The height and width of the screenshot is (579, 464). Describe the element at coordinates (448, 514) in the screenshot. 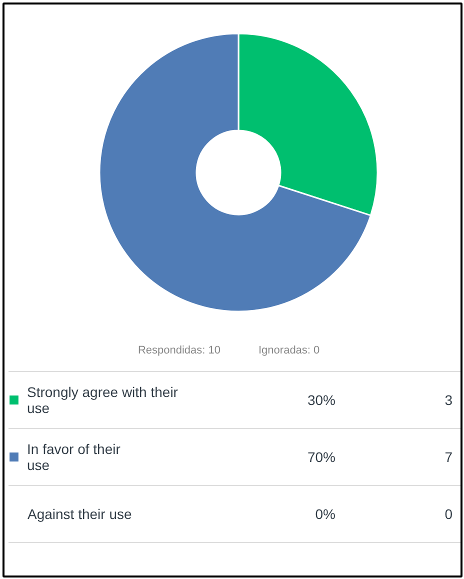

I see `text: 0` at that location.